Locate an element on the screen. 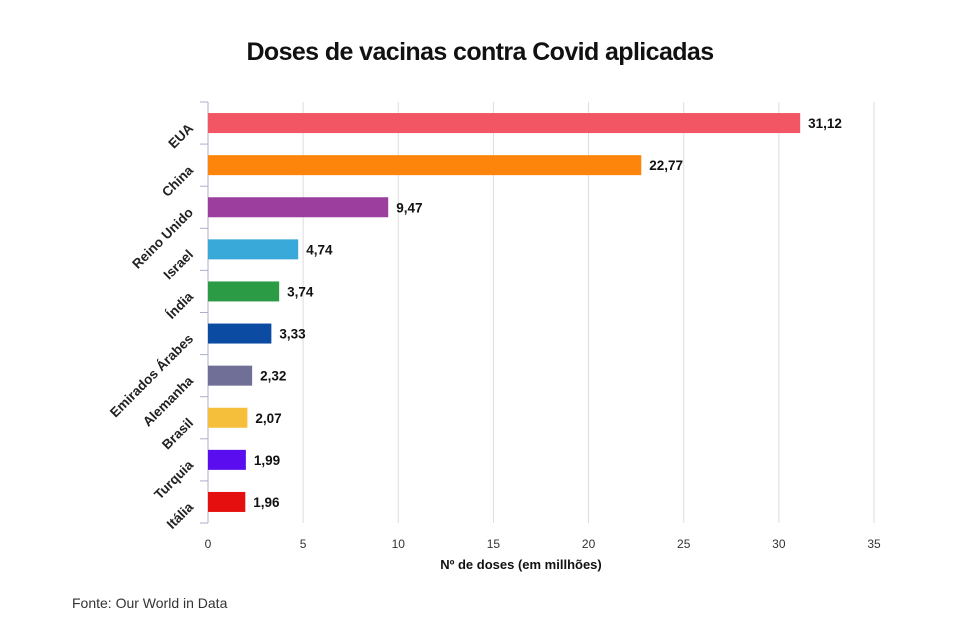 This screenshot has height=640, width=960. category-label: Itália is located at coordinates (180, 515).